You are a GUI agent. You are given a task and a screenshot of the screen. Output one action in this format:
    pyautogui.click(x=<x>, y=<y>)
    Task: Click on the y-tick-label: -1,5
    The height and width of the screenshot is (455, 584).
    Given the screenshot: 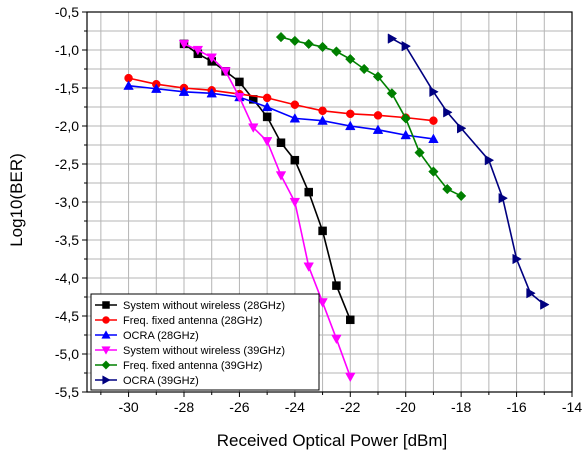 What is the action you would take?
    pyautogui.click(x=67, y=88)
    